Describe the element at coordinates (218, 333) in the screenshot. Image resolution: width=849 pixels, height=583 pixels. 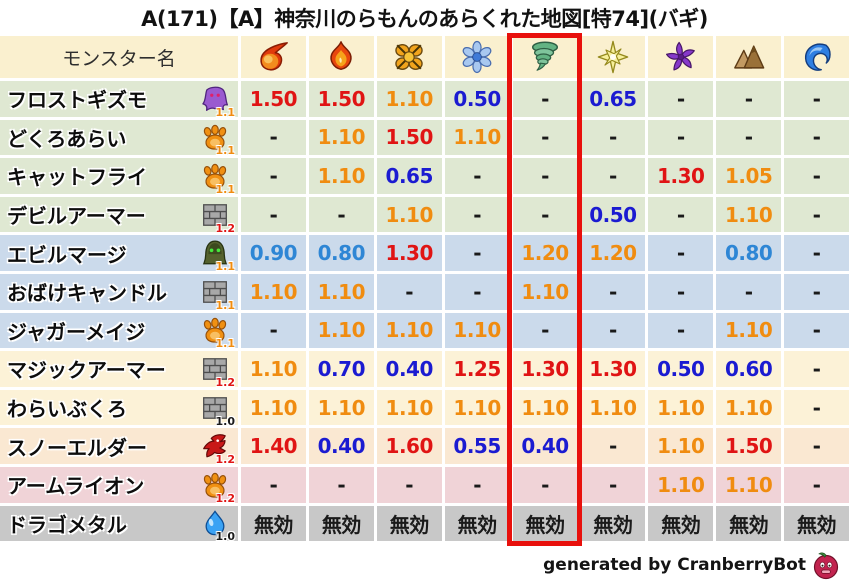
I see `paw-icon: 1.1` at that location.